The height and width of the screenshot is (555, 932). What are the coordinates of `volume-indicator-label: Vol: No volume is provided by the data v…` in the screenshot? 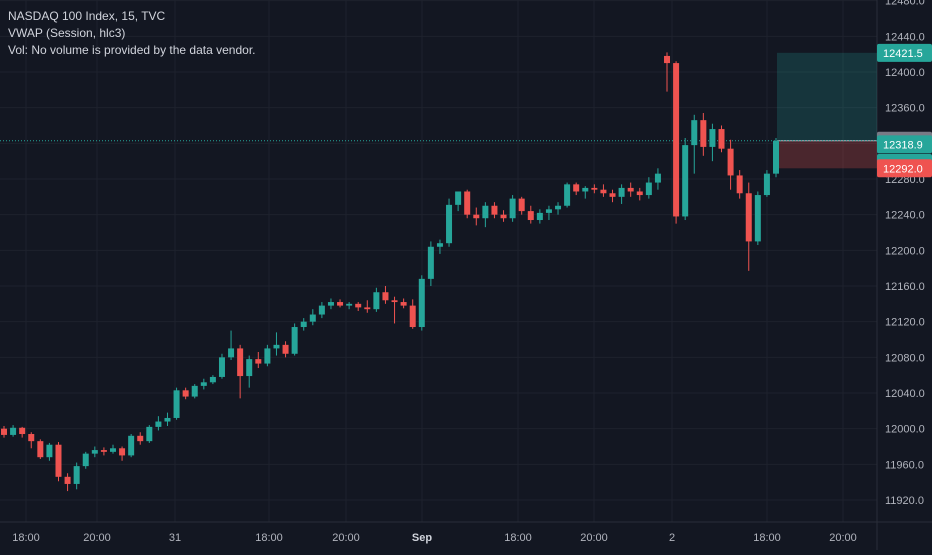 It's located at (132, 50).